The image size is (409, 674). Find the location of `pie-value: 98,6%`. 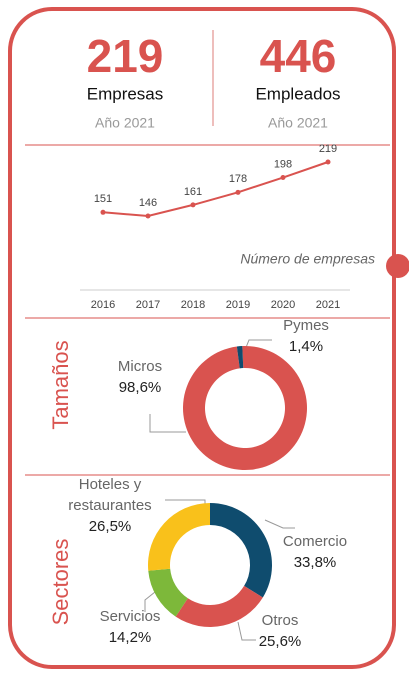

pie-value: 98,6% is located at coordinates (140, 387).